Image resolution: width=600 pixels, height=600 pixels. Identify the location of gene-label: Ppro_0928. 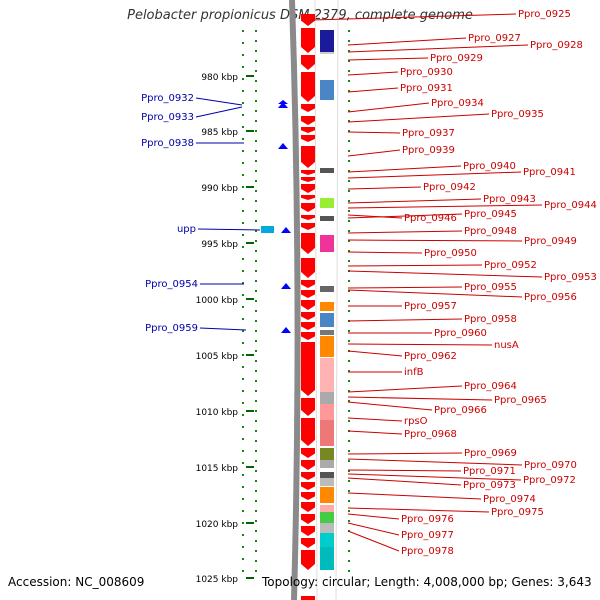
(556, 45).